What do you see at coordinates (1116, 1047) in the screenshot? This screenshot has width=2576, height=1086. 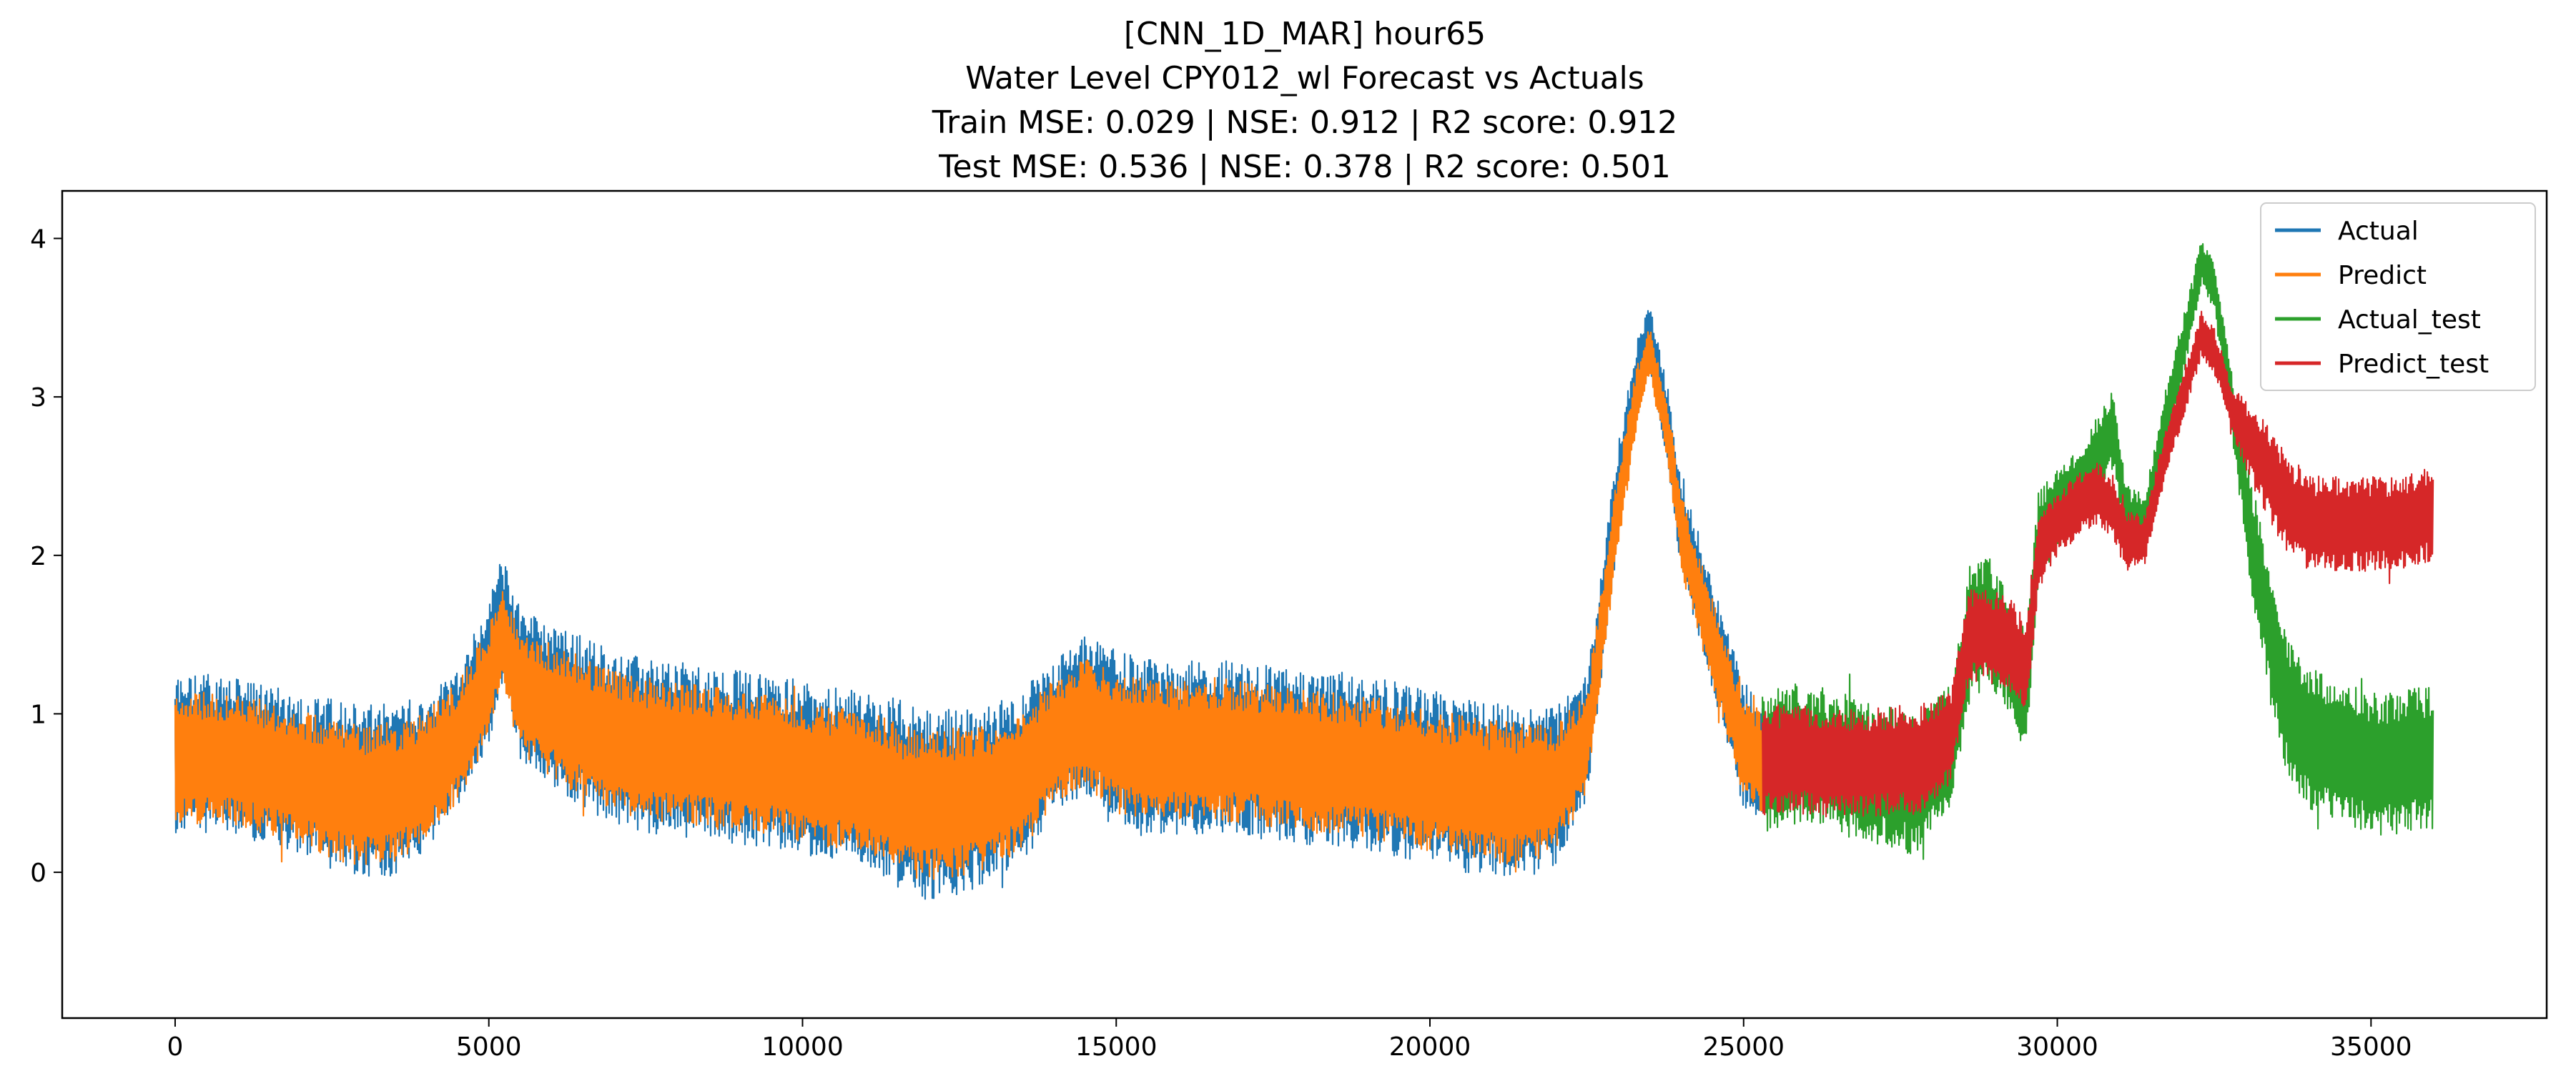 I see `x-tick-label: 15000` at bounding box center [1116, 1047].